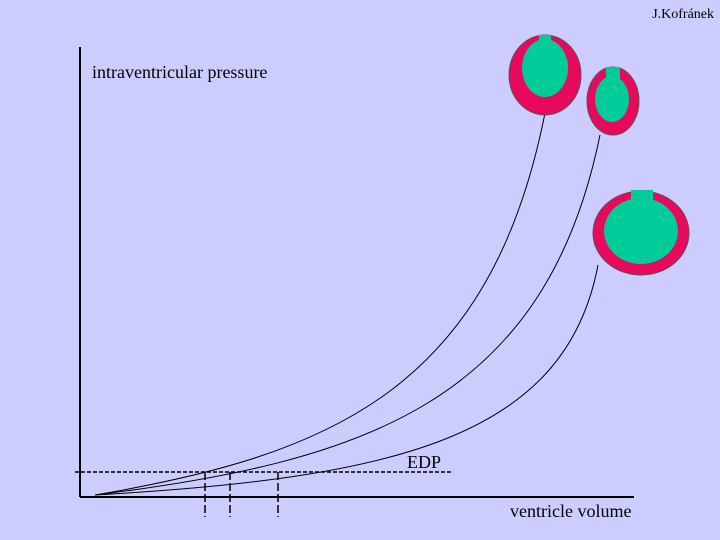 The image size is (720, 540). I want to click on y-axis-label: intraventricular pressure, so click(179, 72).